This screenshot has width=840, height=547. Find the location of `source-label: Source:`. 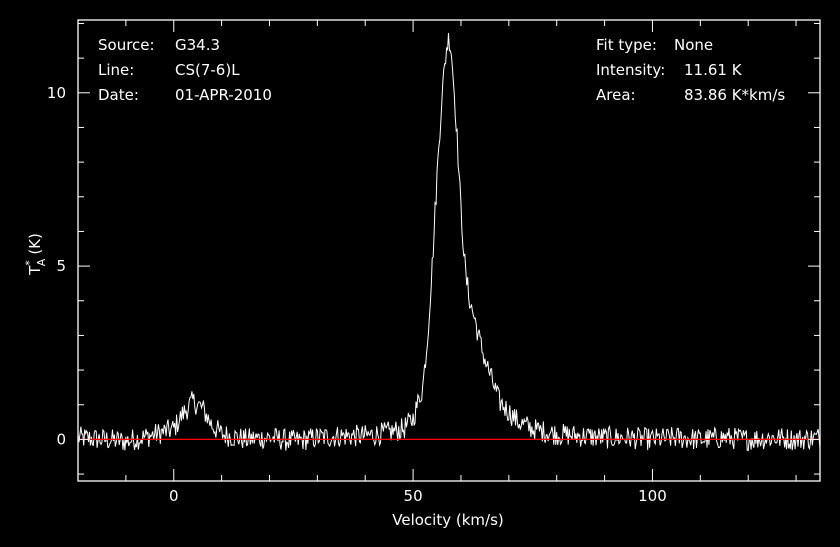

source-label: Source: is located at coordinates (126, 45).